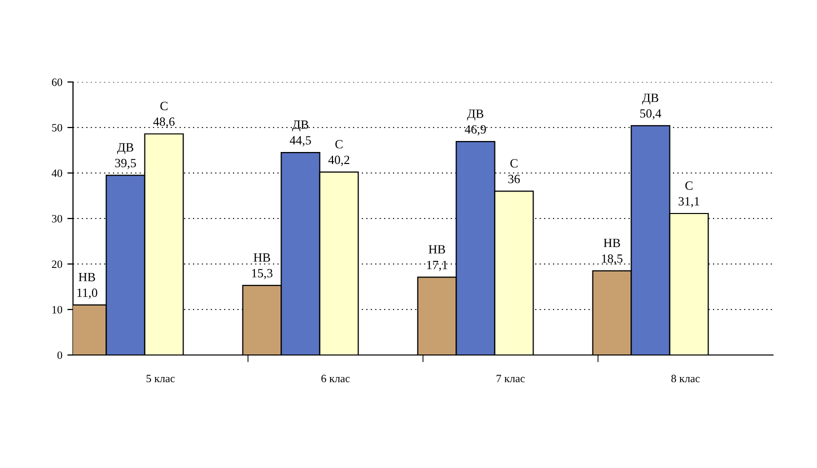 The image size is (817, 468). Describe the element at coordinates (475, 115) in the screenshot. I see `series-label: ДВ` at that location.